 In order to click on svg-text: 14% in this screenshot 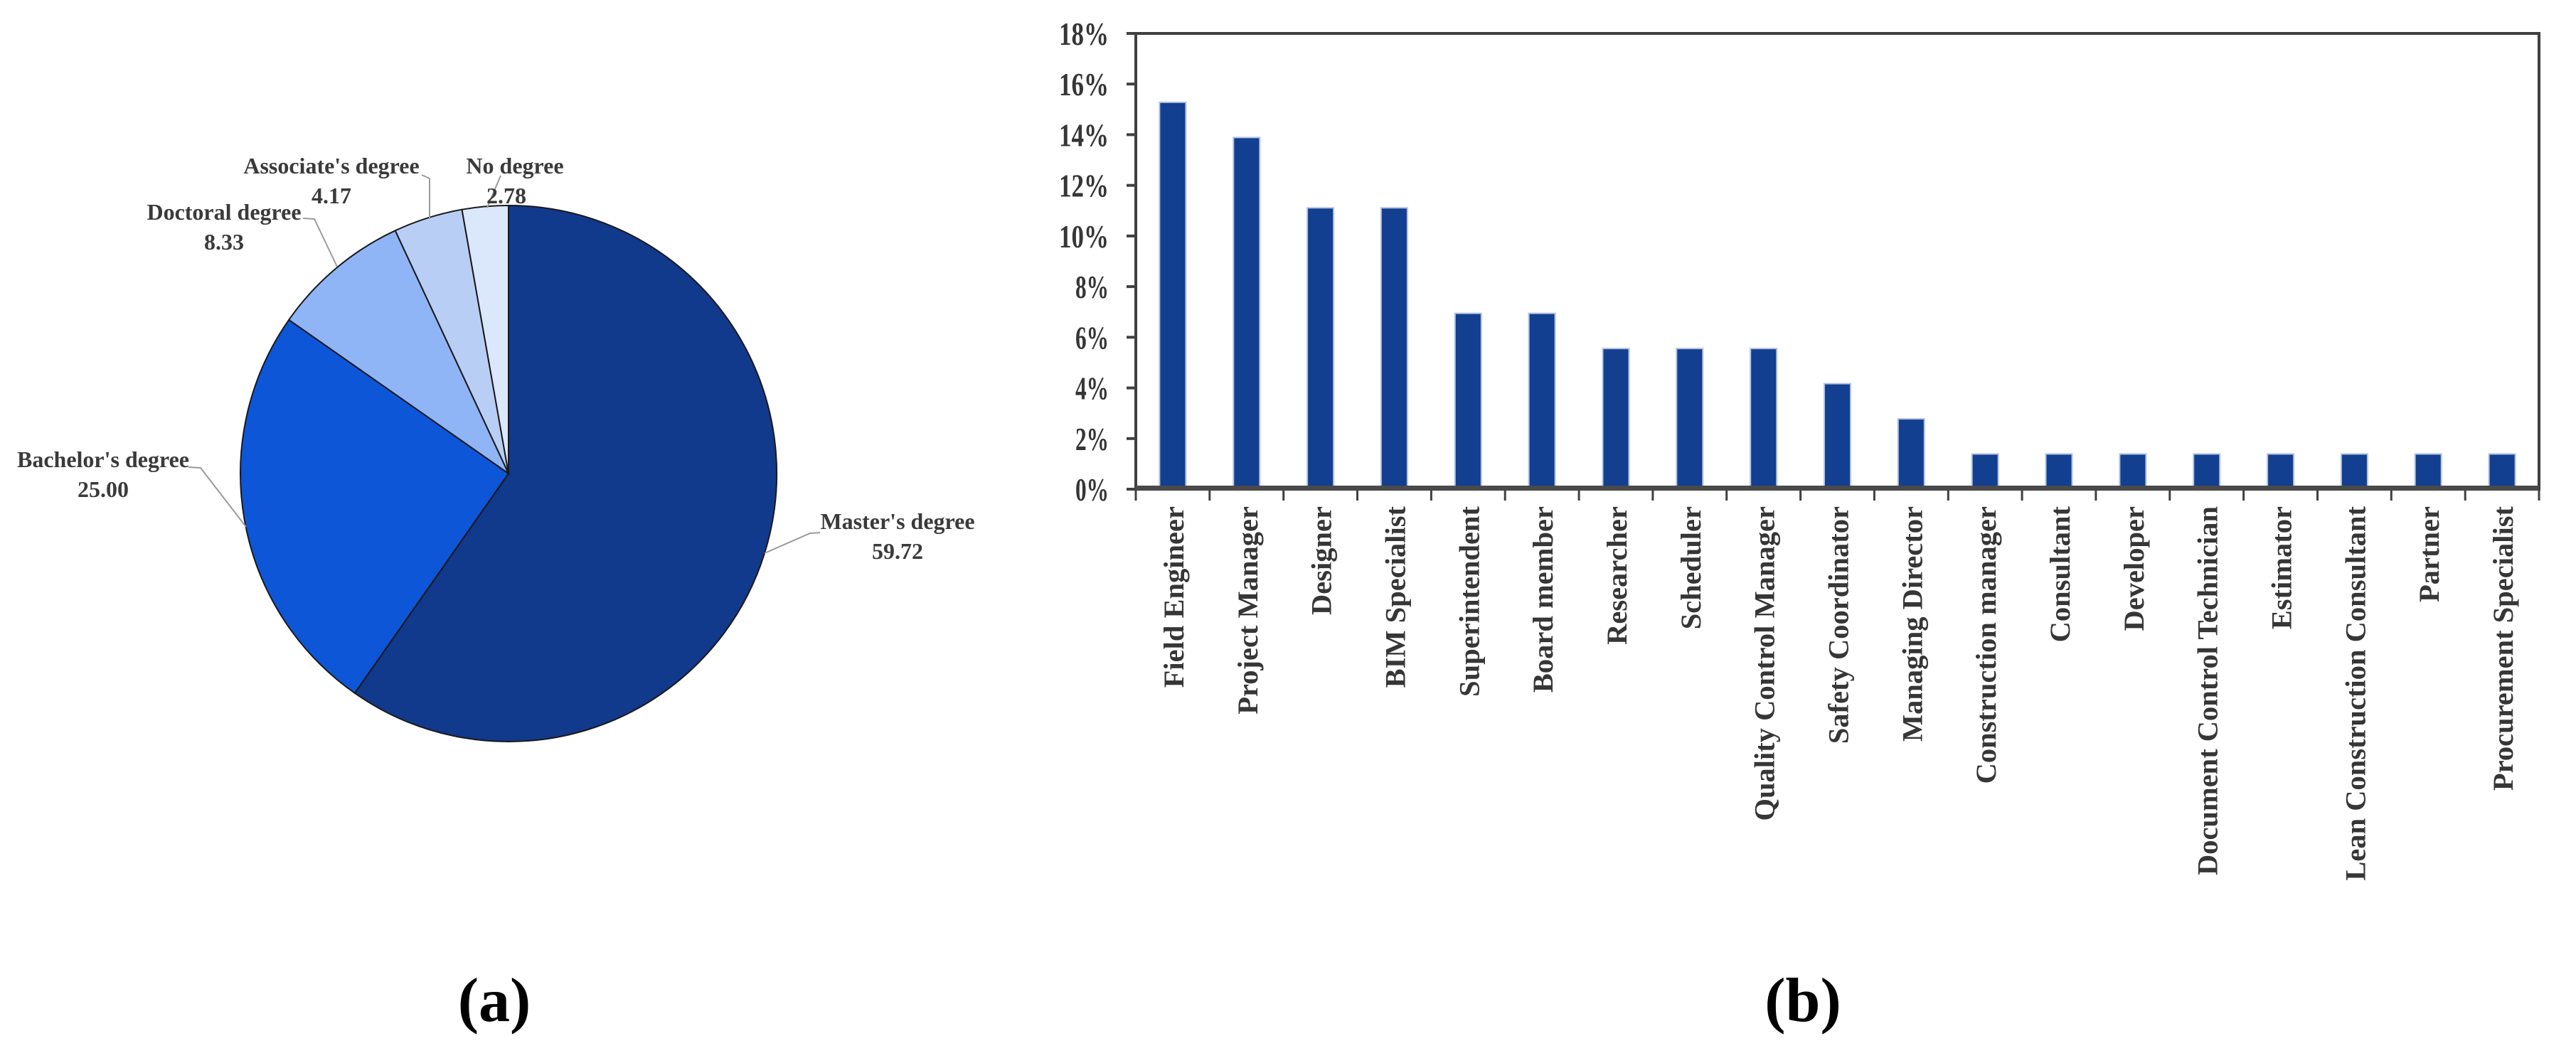, I will do `click(1084, 135)`.